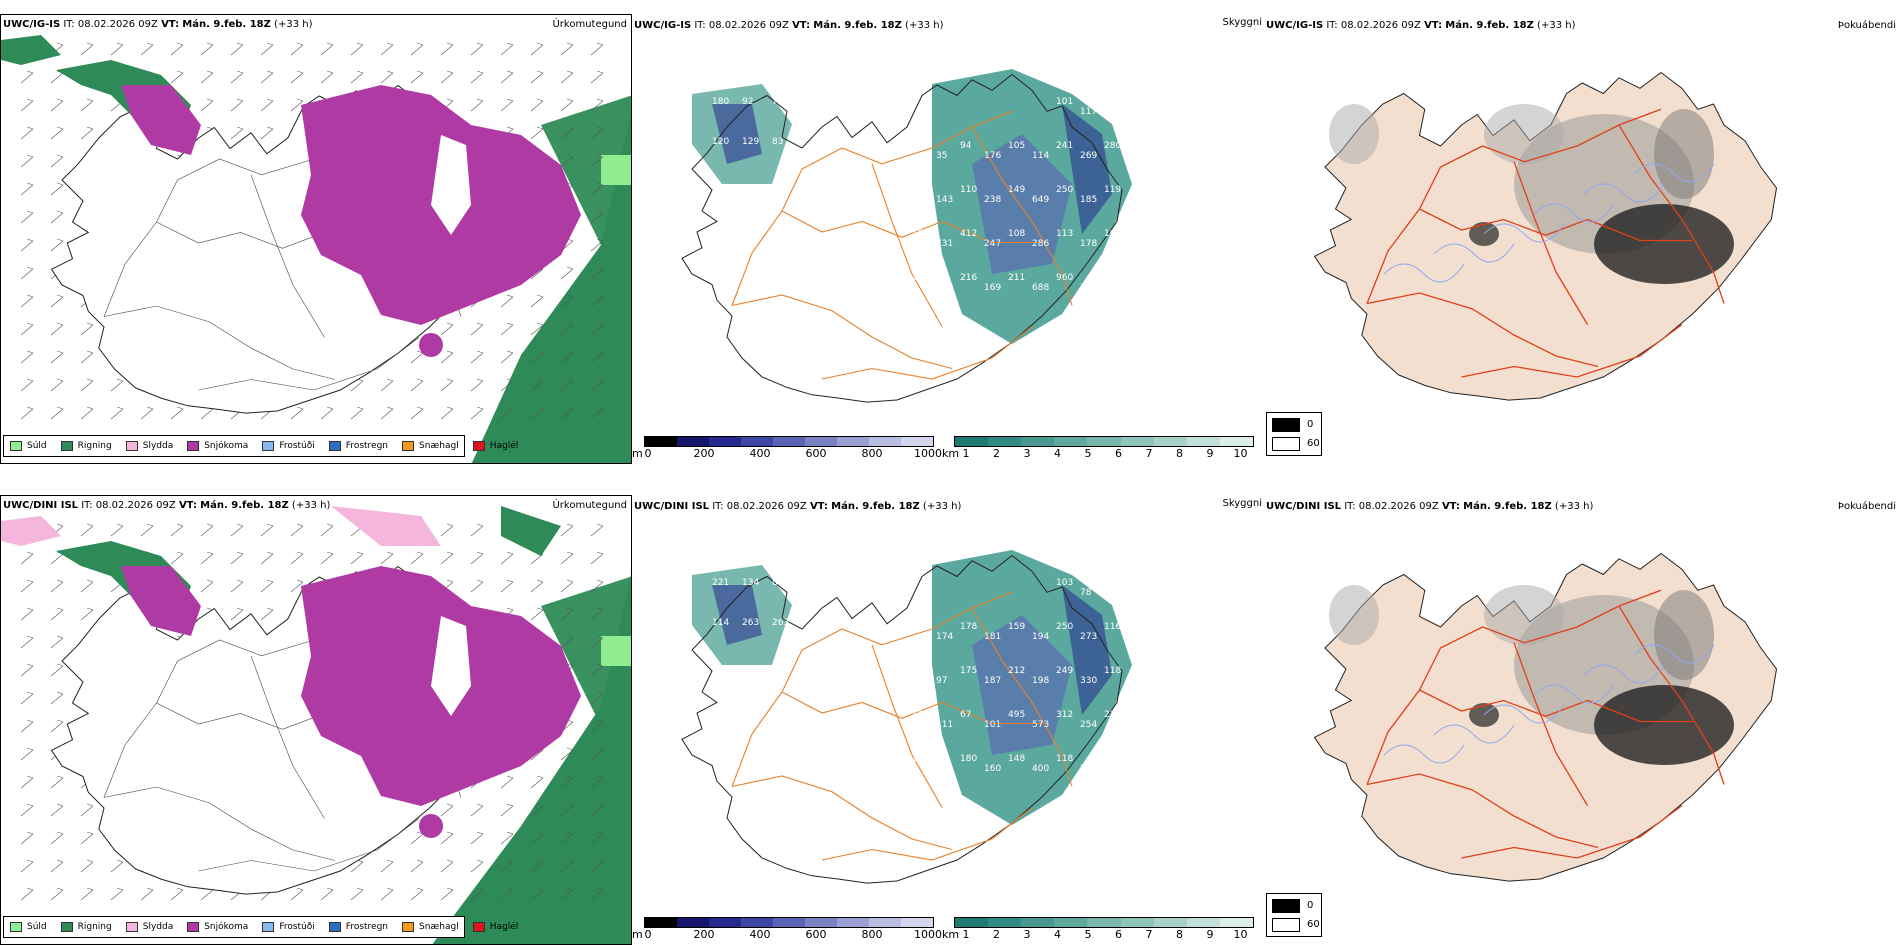 This screenshot has width=1900, height=950. Describe the element at coordinates (741, 25) in the screenshot. I see `run-info: IT: 08.02.2026 09Z` at that location.